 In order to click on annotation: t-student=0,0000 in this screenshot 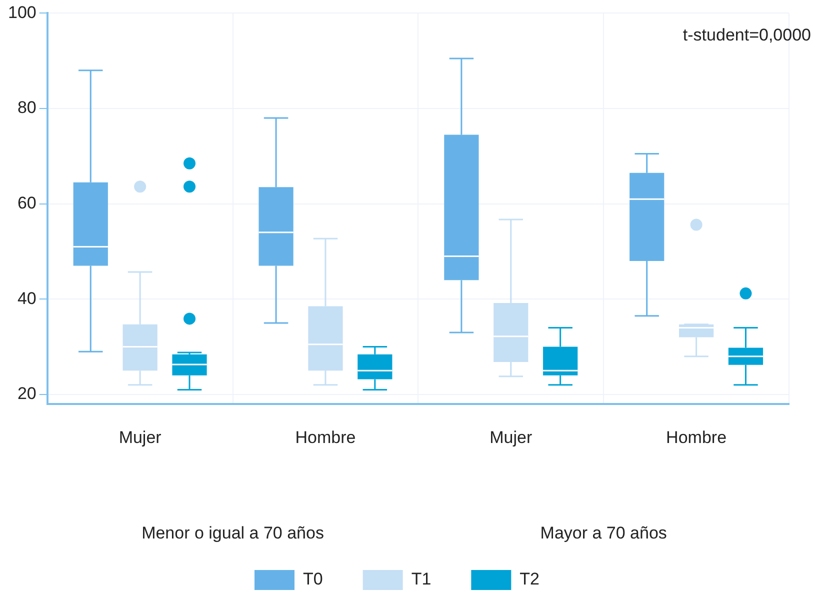, I will do `click(746, 35)`.